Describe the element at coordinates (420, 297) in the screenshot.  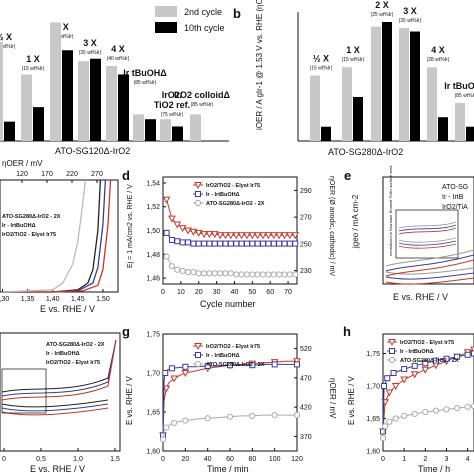
I see `panel-e-x-label: E vs. RHE / V` at that location.